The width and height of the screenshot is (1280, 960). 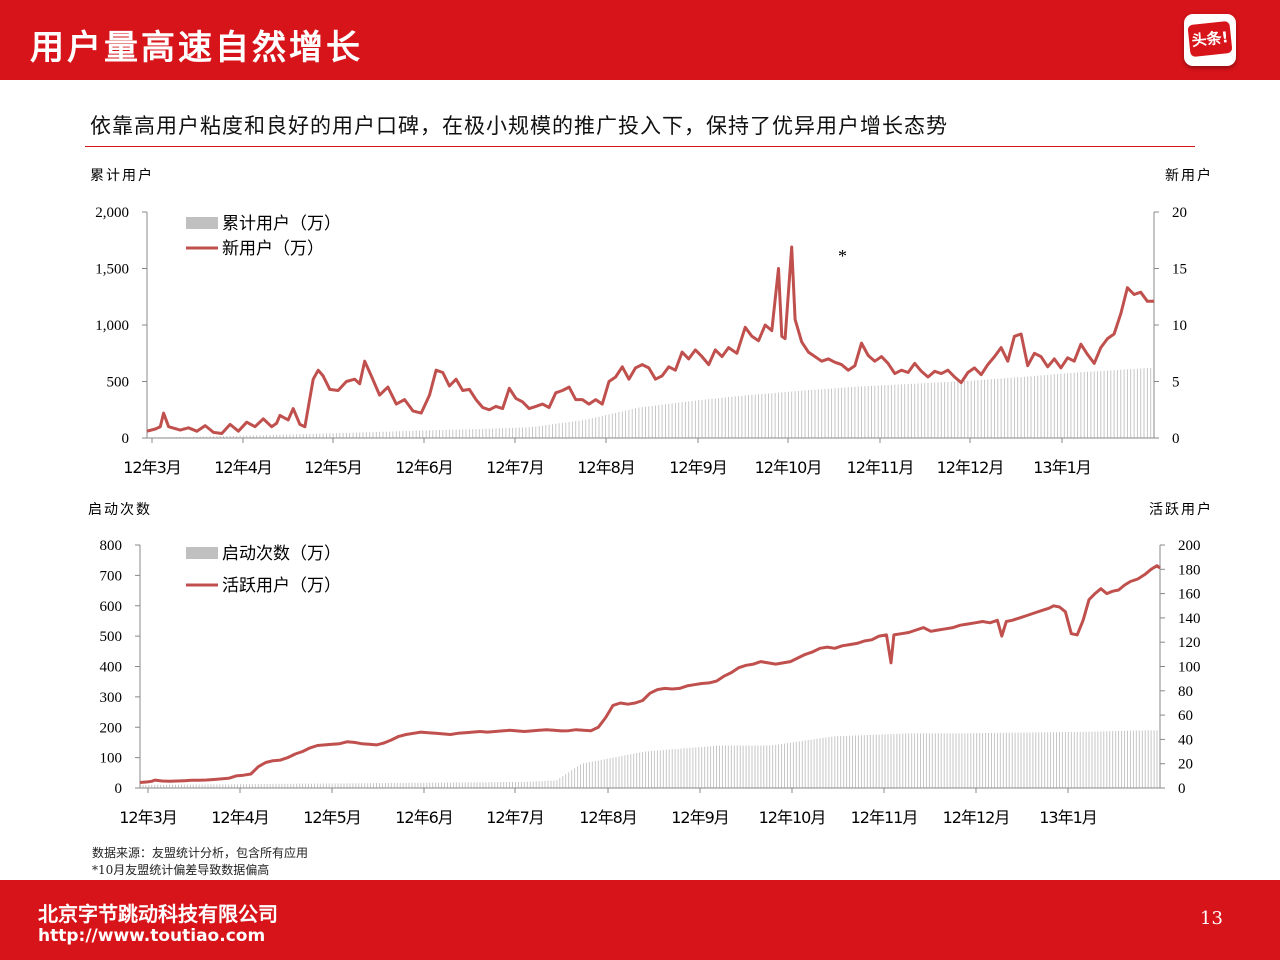 What do you see at coordinates (1185, 692) in the screenshot?
I see `right-tick-label: 80` at bounding box center [1185, 692].